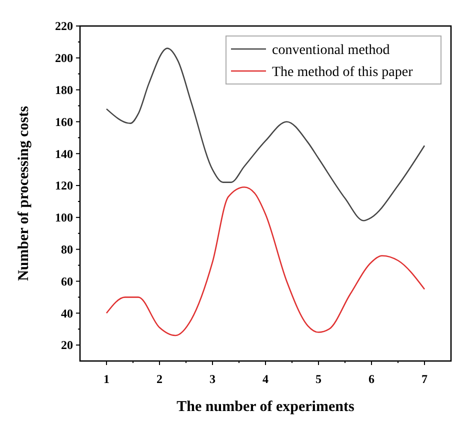  Describe the element at coordinates (107, 379) in the screenshot. I see `x-tick-label: 1` at that location.